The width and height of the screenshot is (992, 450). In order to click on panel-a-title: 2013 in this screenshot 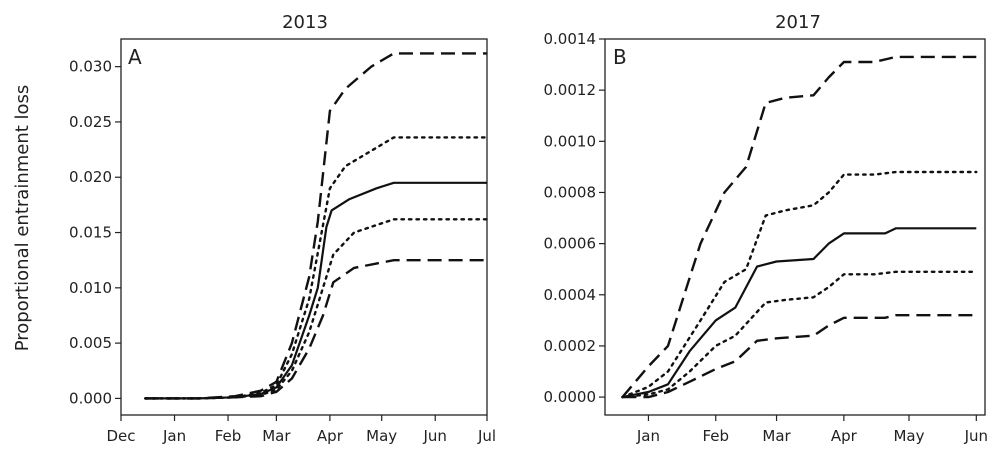, I will do `click(305, 22)`.